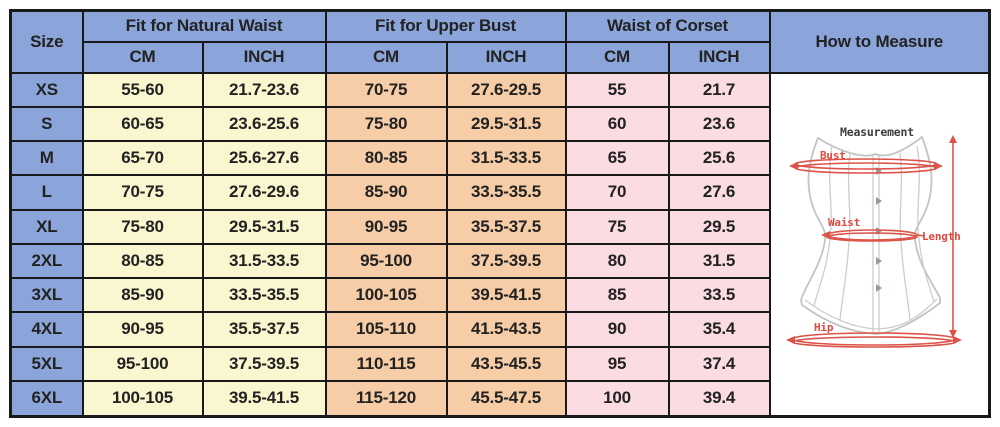 The height and width of the screenshot is (427, 1000). What do you see at coordinates (719, 226) in the screenshot?
I see `corset-waist-inch-cell: 29.5` at bounding box center [719, 226].